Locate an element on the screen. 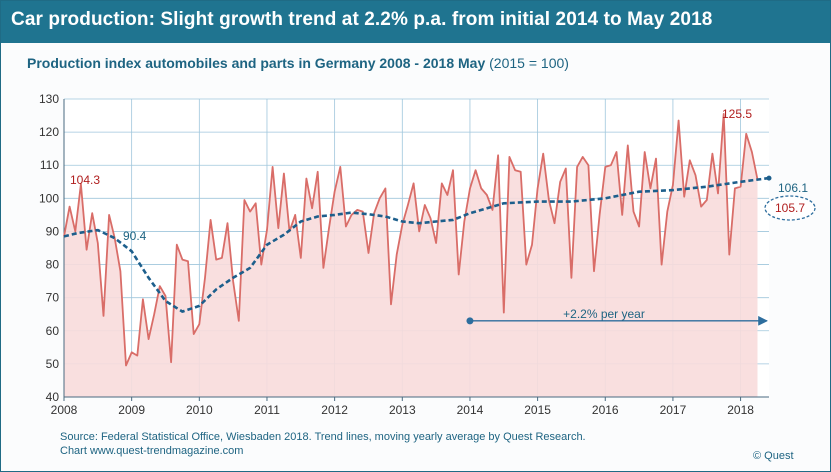  annotation-peak-2017: 125.5 is located at coordinates (737, 114).